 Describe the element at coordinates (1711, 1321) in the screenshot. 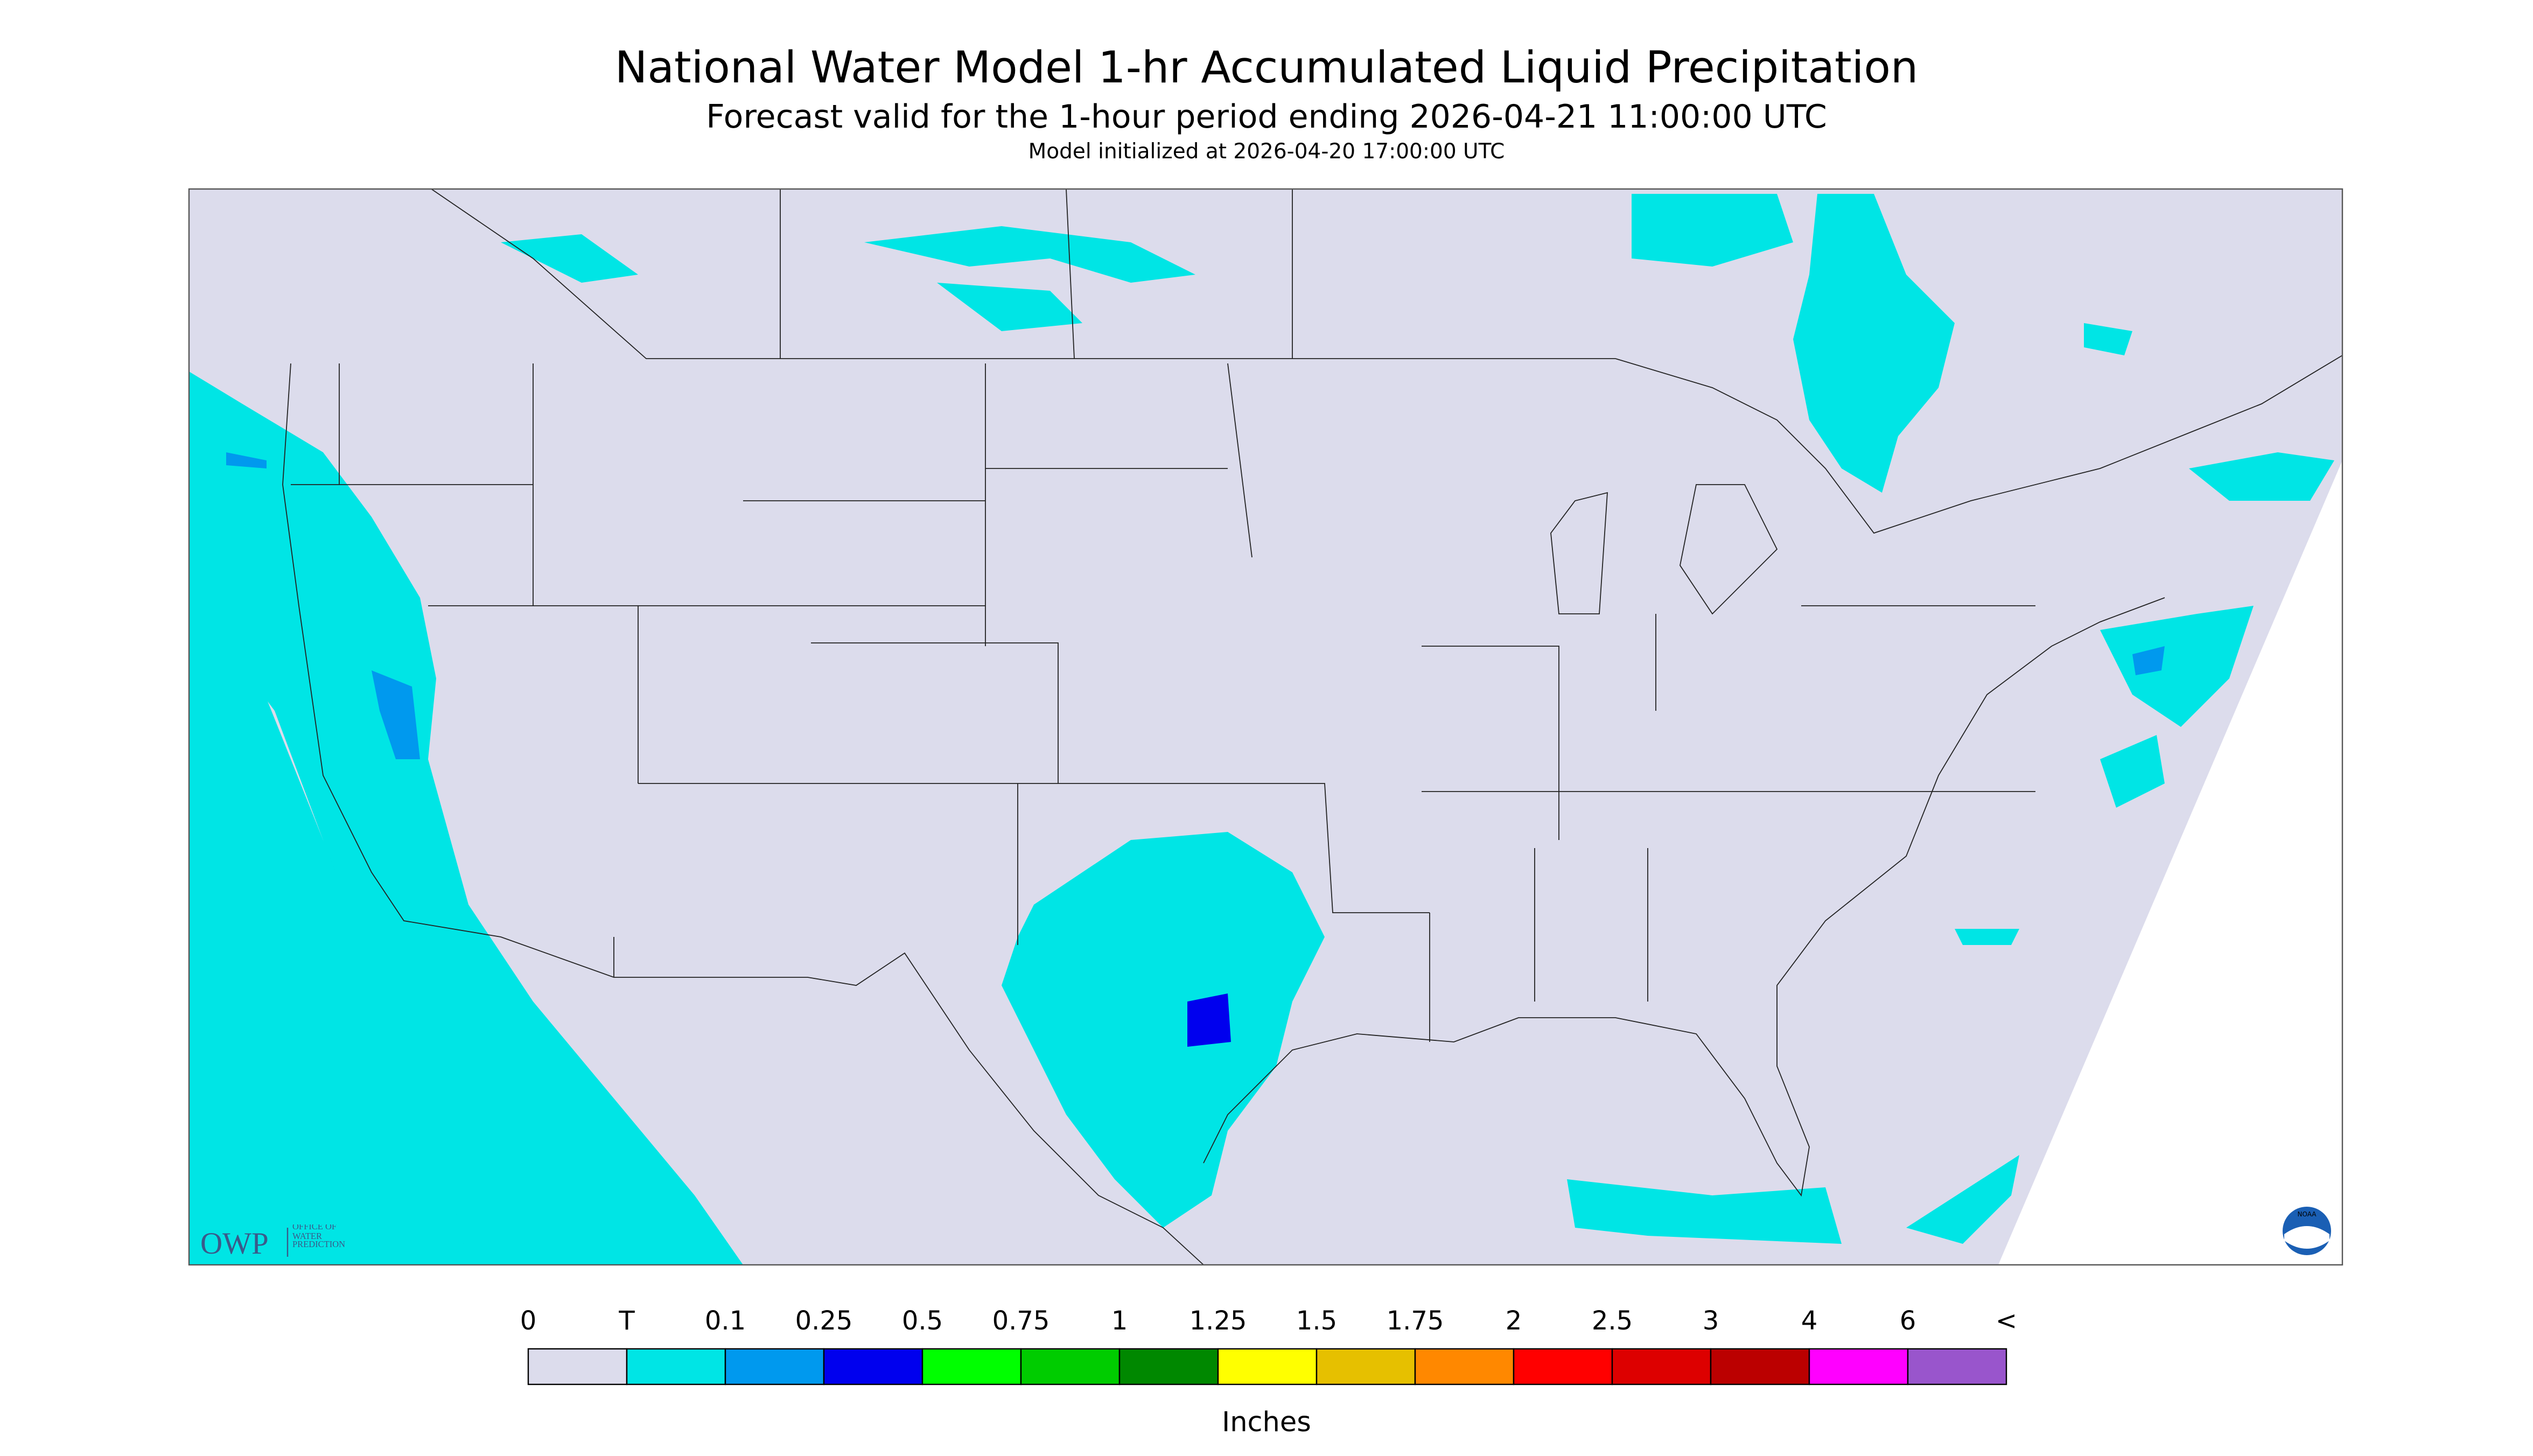

I see `legend-label: 3` at that location.